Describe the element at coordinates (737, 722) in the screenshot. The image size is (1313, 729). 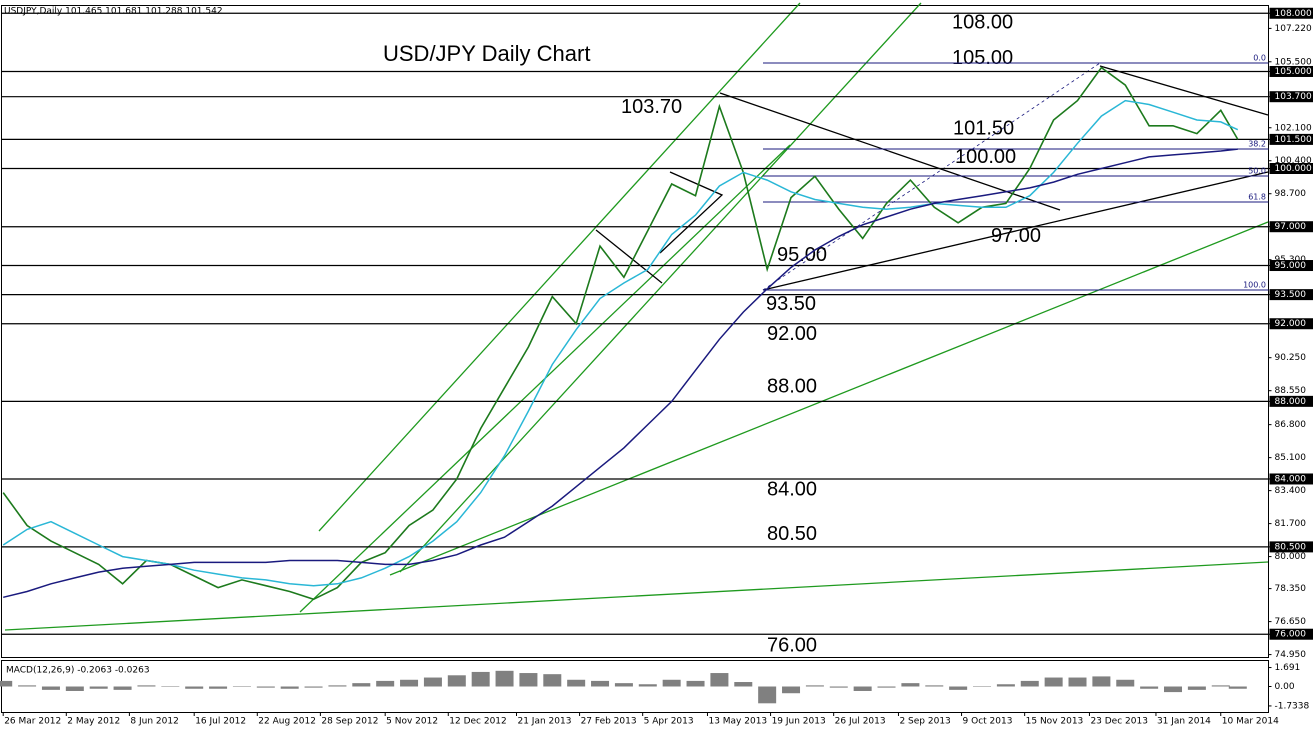
I see `x-tick-label: 13 May 2013` at that location.